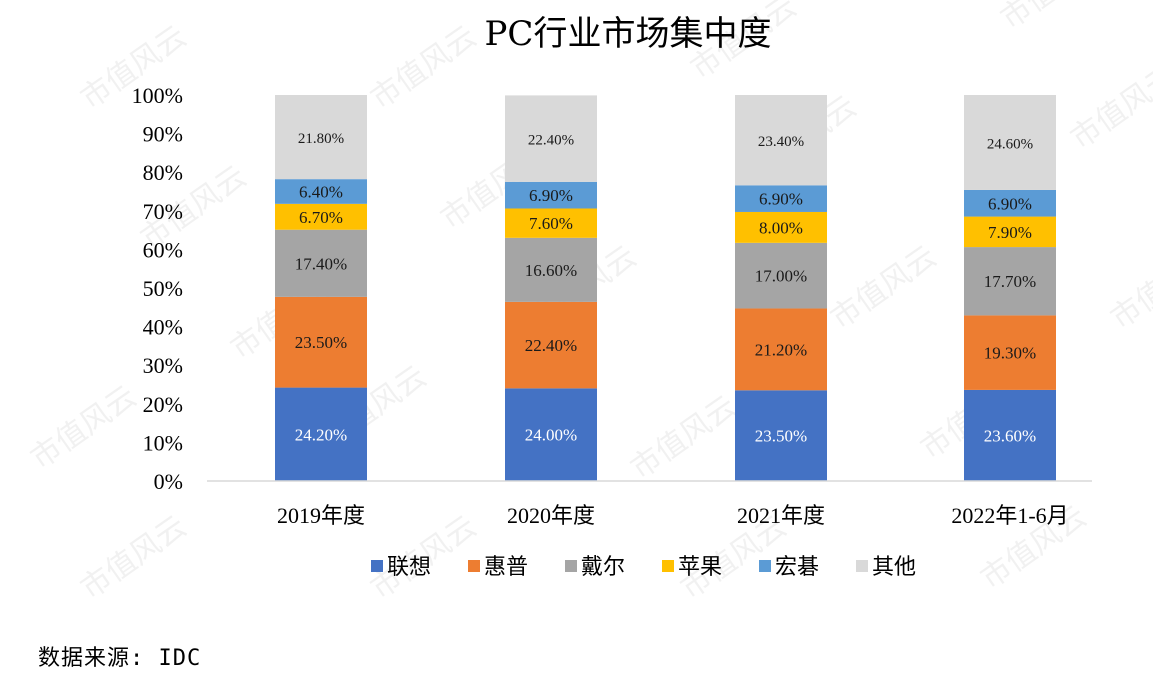 This screenshot has width=1153, height=673. What do you see at coordinates (894, 567) in the screenshot?
I see `legend-label: 其他` at bounding box center [894, 567].